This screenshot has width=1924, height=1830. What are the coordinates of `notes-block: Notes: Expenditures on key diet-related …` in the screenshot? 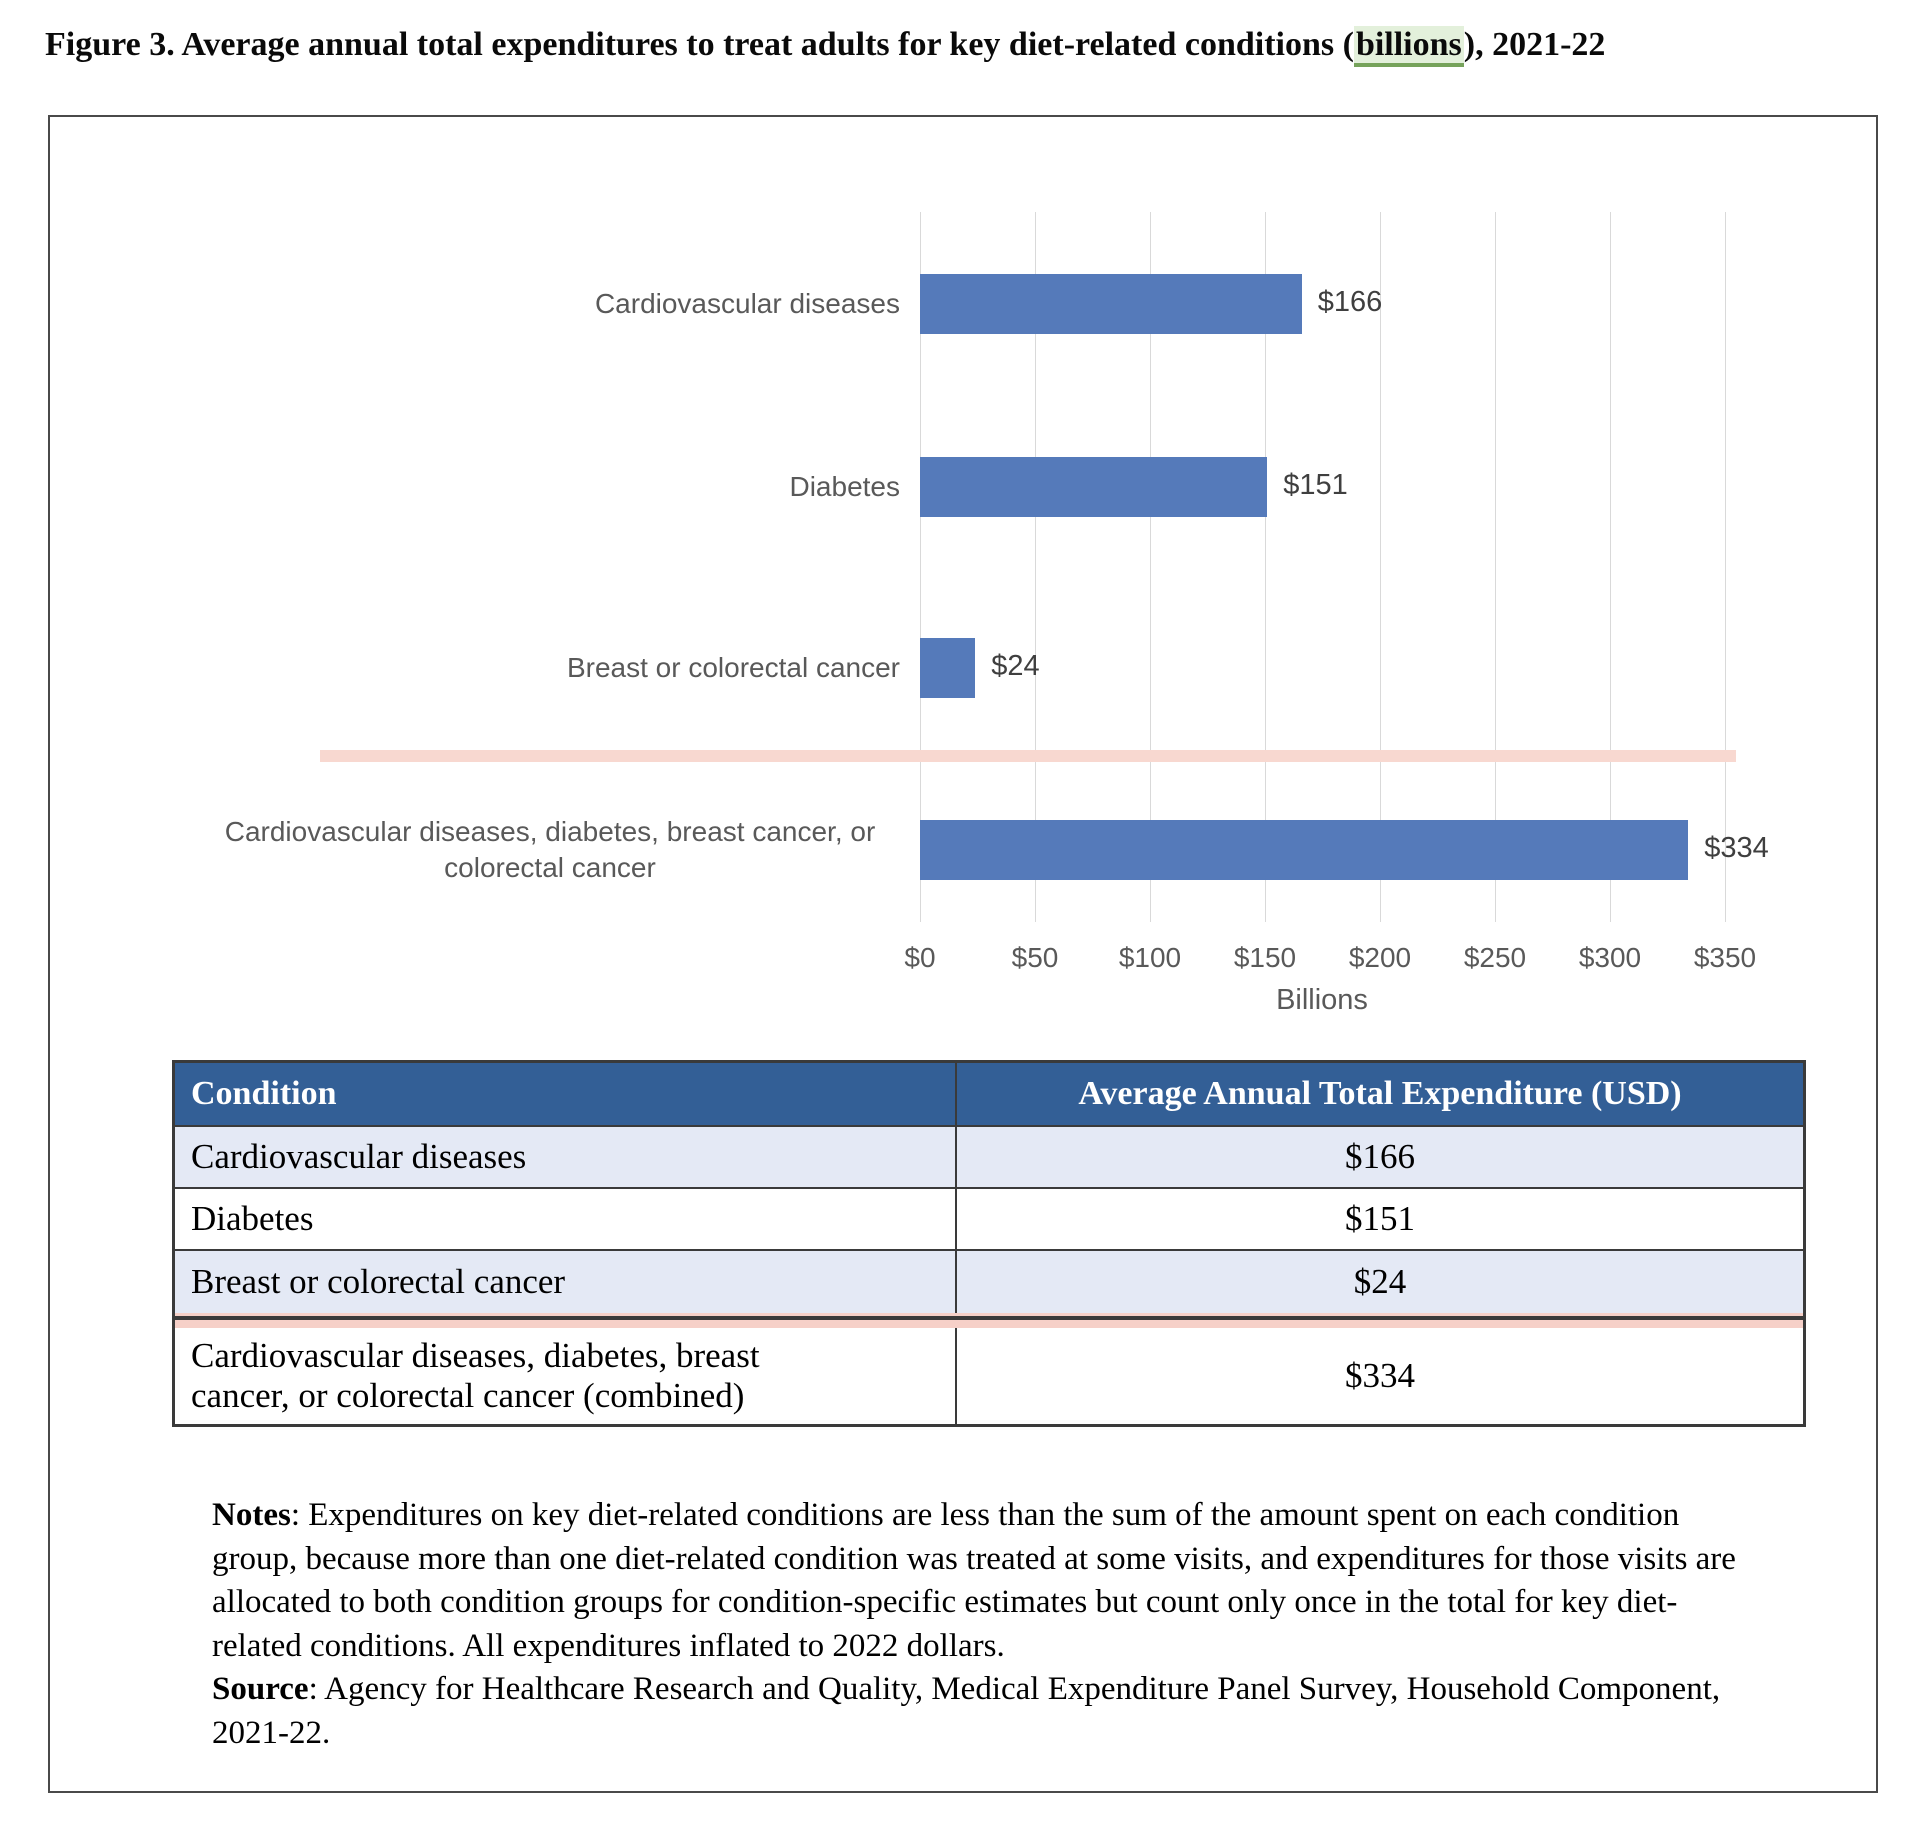 It's located at (984, 1624).